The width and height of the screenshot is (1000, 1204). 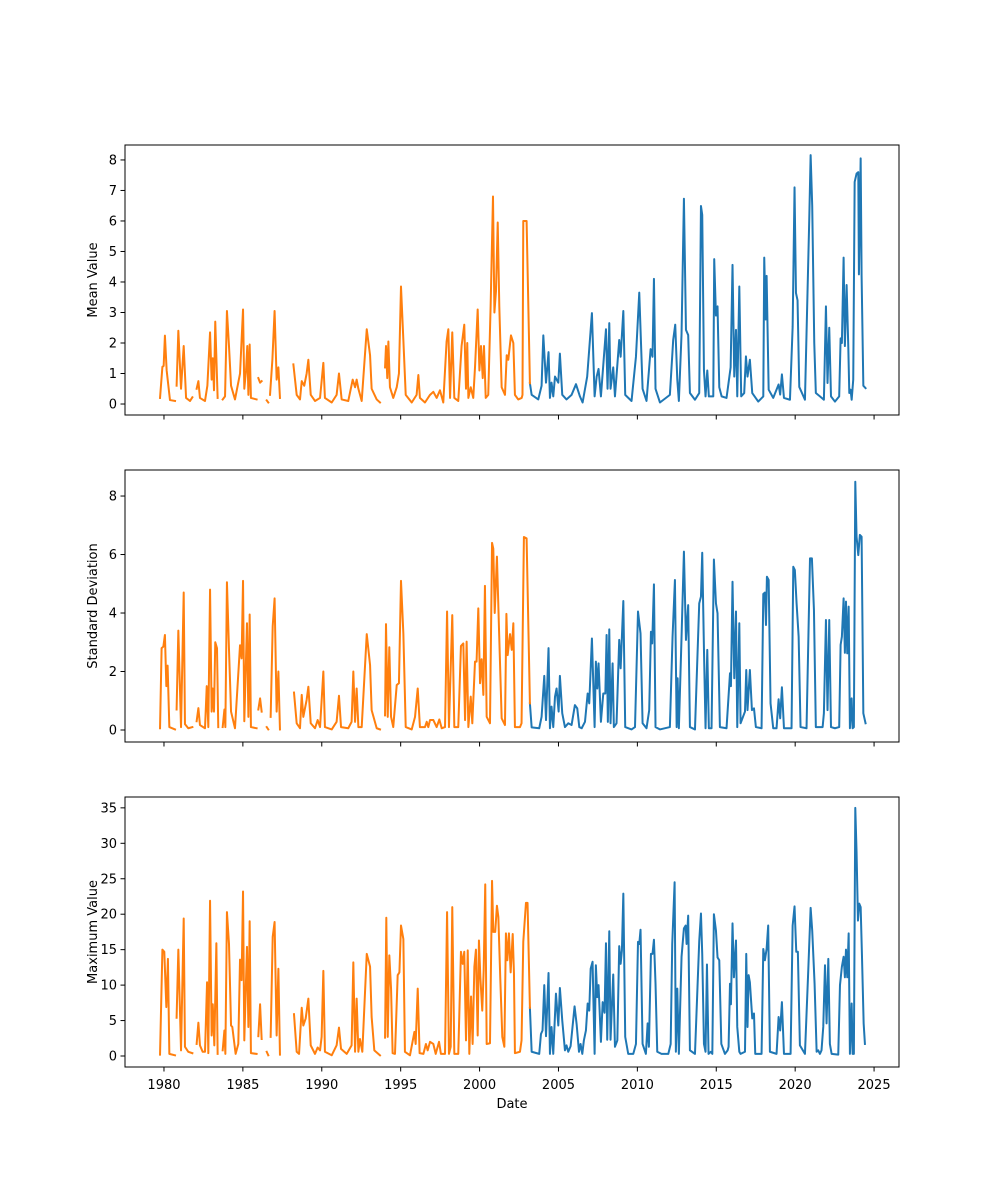 What do you see at coordinates (108, 986) in the screenshot?
I see `ytick-label: 10` at bounding box center [108, 986].